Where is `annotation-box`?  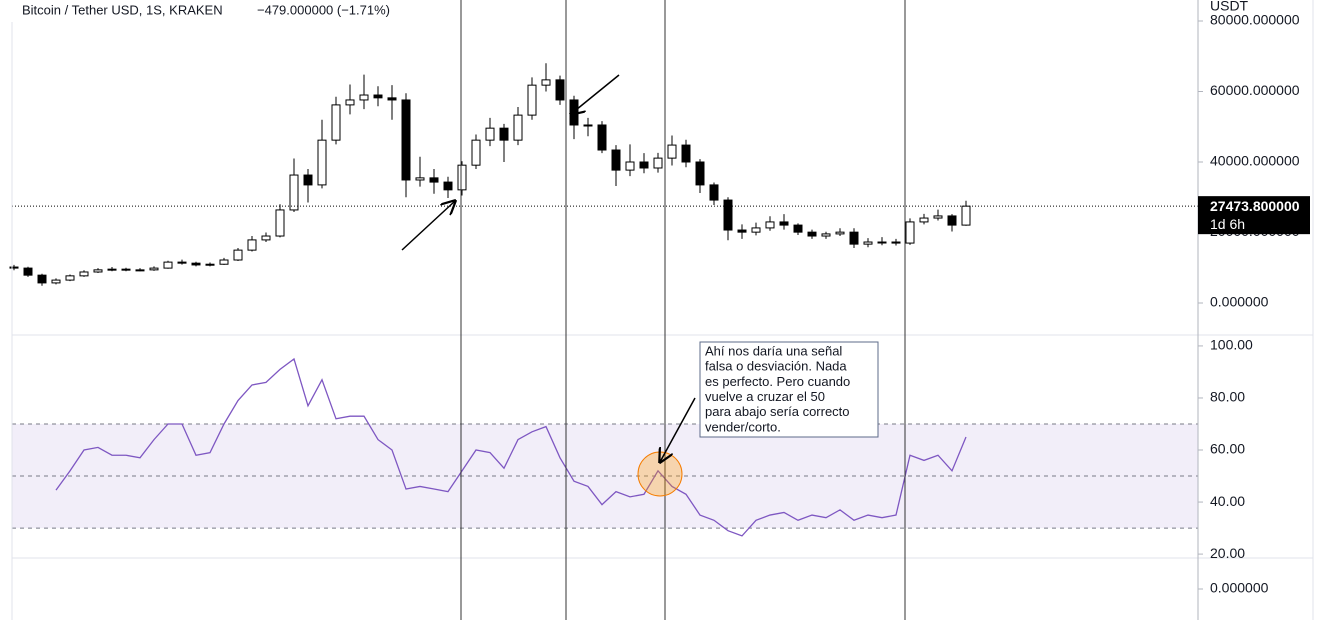 annotation-box is located at coordinates (789, 389).